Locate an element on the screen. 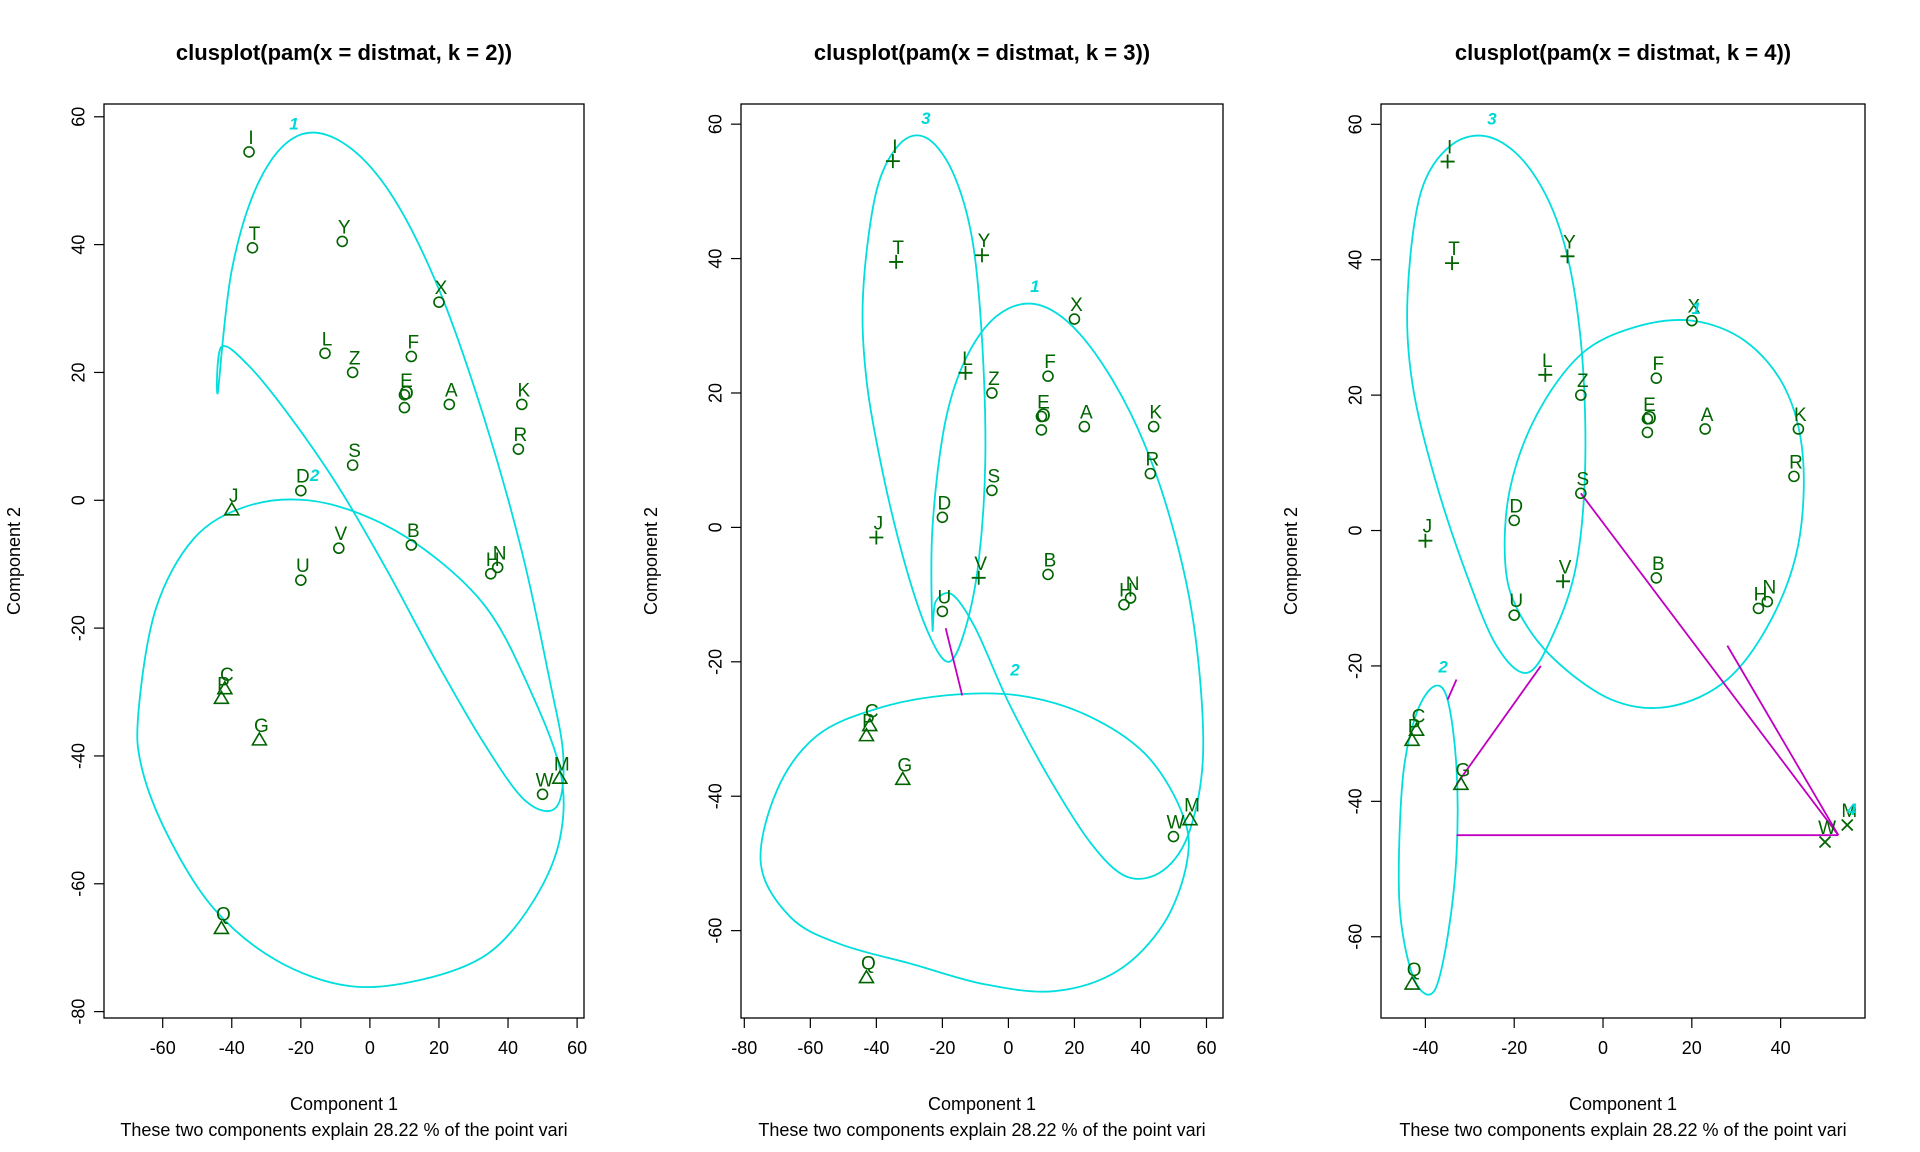 The image size is (1920, 1152). point-label-C: C is located at coordinates (227, 675).